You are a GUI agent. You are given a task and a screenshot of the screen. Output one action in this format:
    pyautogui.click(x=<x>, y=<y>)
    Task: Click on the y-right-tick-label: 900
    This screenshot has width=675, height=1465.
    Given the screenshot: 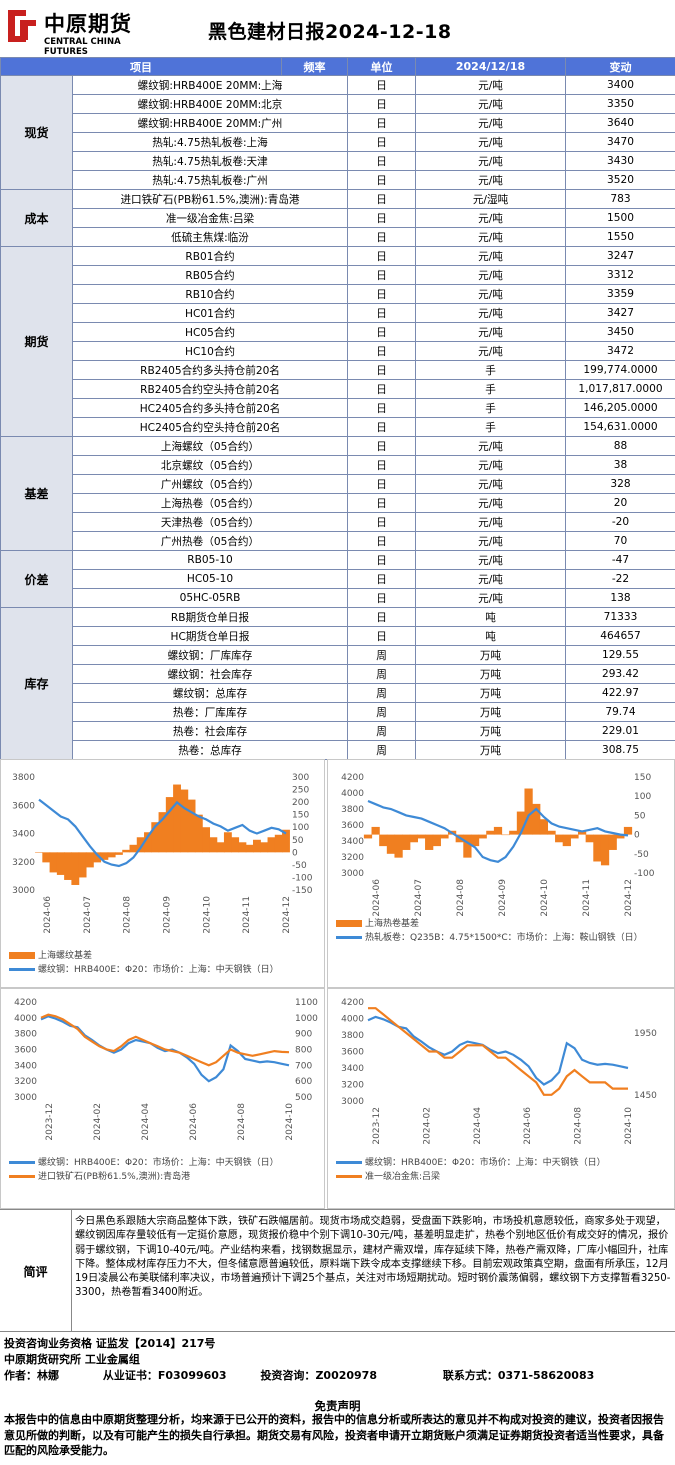 What is the action you would take?
    pyautogui.click(x=303, y=1035)
    